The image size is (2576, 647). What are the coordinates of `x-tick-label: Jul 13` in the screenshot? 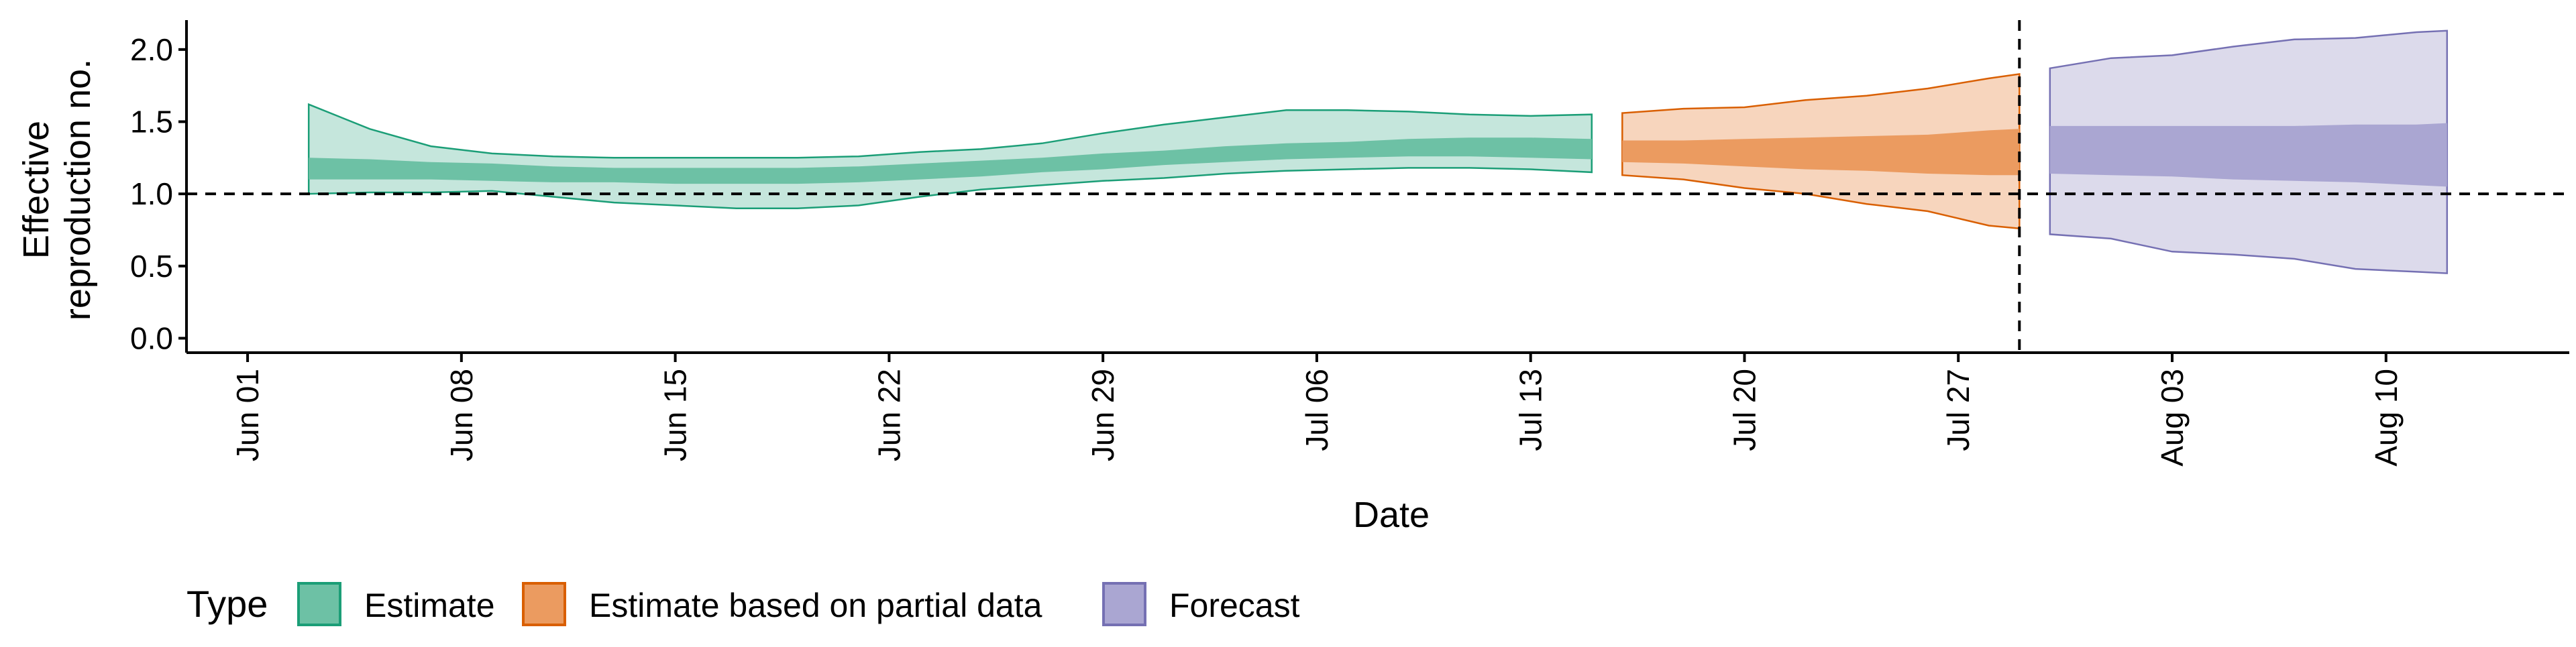 It's located at (1530, 410).